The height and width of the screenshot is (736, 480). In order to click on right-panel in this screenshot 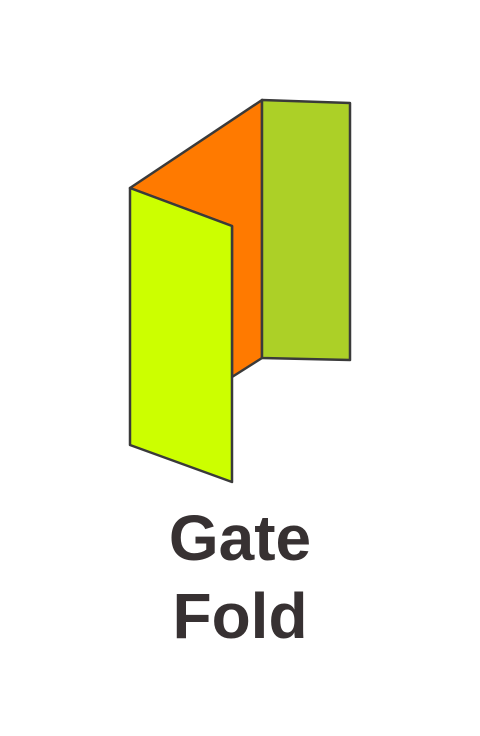, I will do `click(306, 230)`.